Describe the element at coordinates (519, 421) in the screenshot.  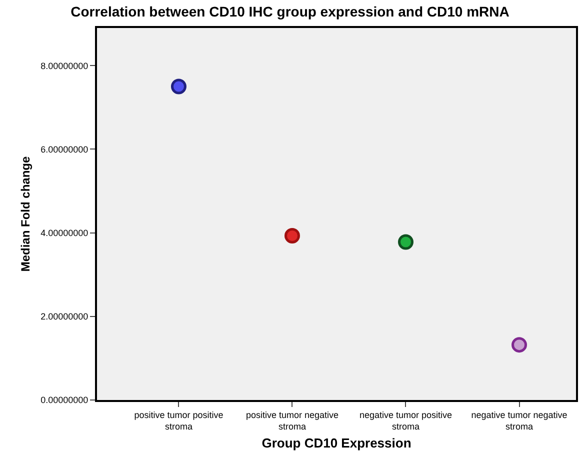
I see `x-tick-label: negative tumor negative stroma` at that location.